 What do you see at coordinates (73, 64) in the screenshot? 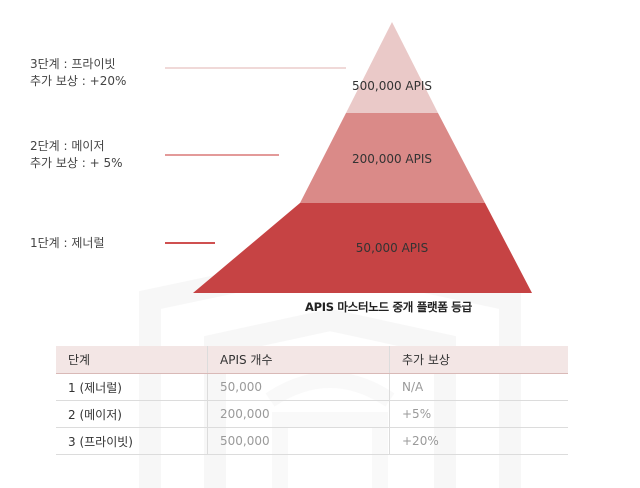
I see `tier3-name: 3단계 : 프라이빗` at bounding box center [73, 64].